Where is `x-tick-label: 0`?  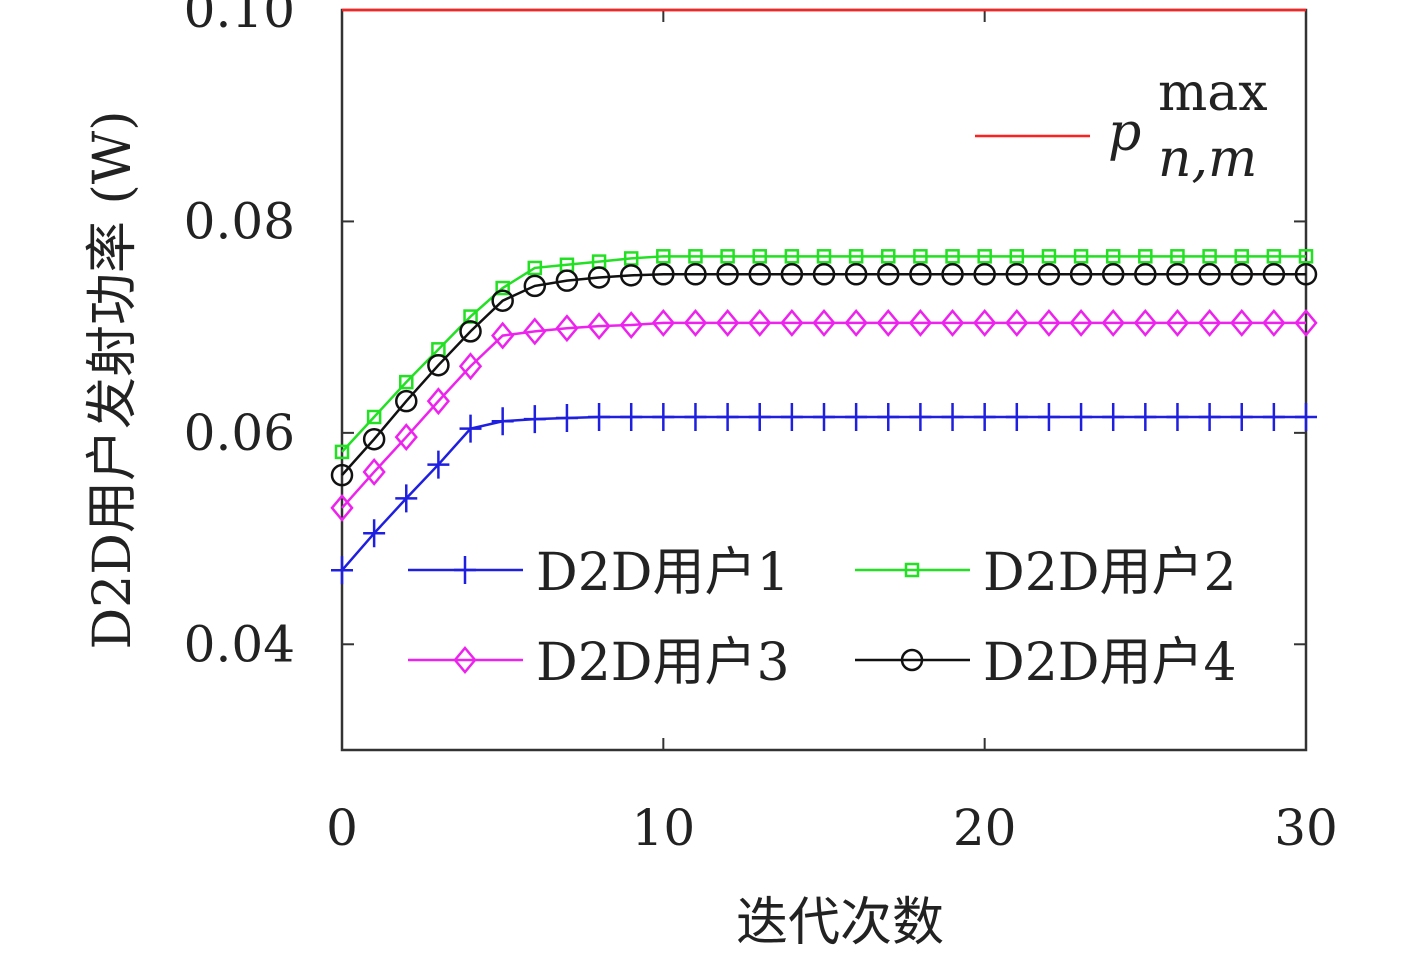
x-tick-label: 0 is located at coordinates (342, 828).